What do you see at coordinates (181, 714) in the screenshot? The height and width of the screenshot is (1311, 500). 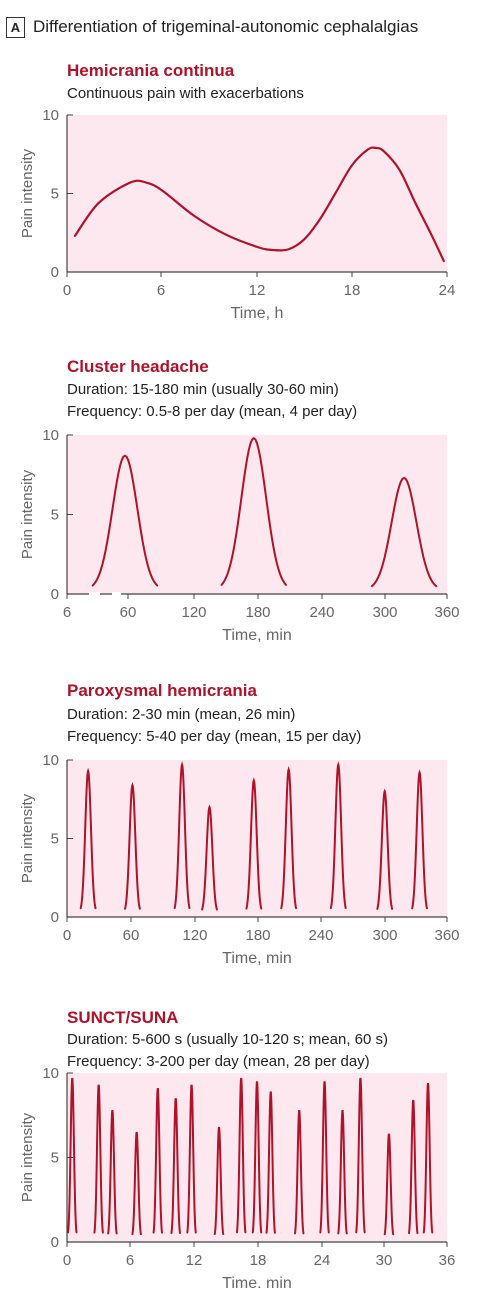 I see `chart-subtitle-paroxysmal-hemicrania-duration: Duration: 2-30 min (mean, 26 min)` at bounding box center [181, 714].